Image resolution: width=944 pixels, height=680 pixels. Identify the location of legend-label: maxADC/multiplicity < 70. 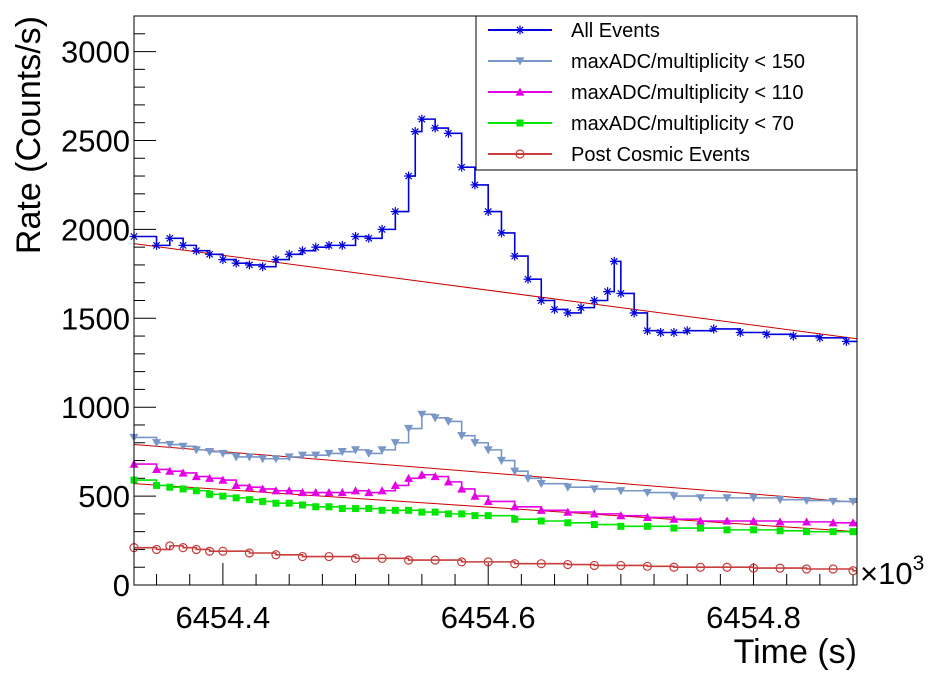
(682, 124).